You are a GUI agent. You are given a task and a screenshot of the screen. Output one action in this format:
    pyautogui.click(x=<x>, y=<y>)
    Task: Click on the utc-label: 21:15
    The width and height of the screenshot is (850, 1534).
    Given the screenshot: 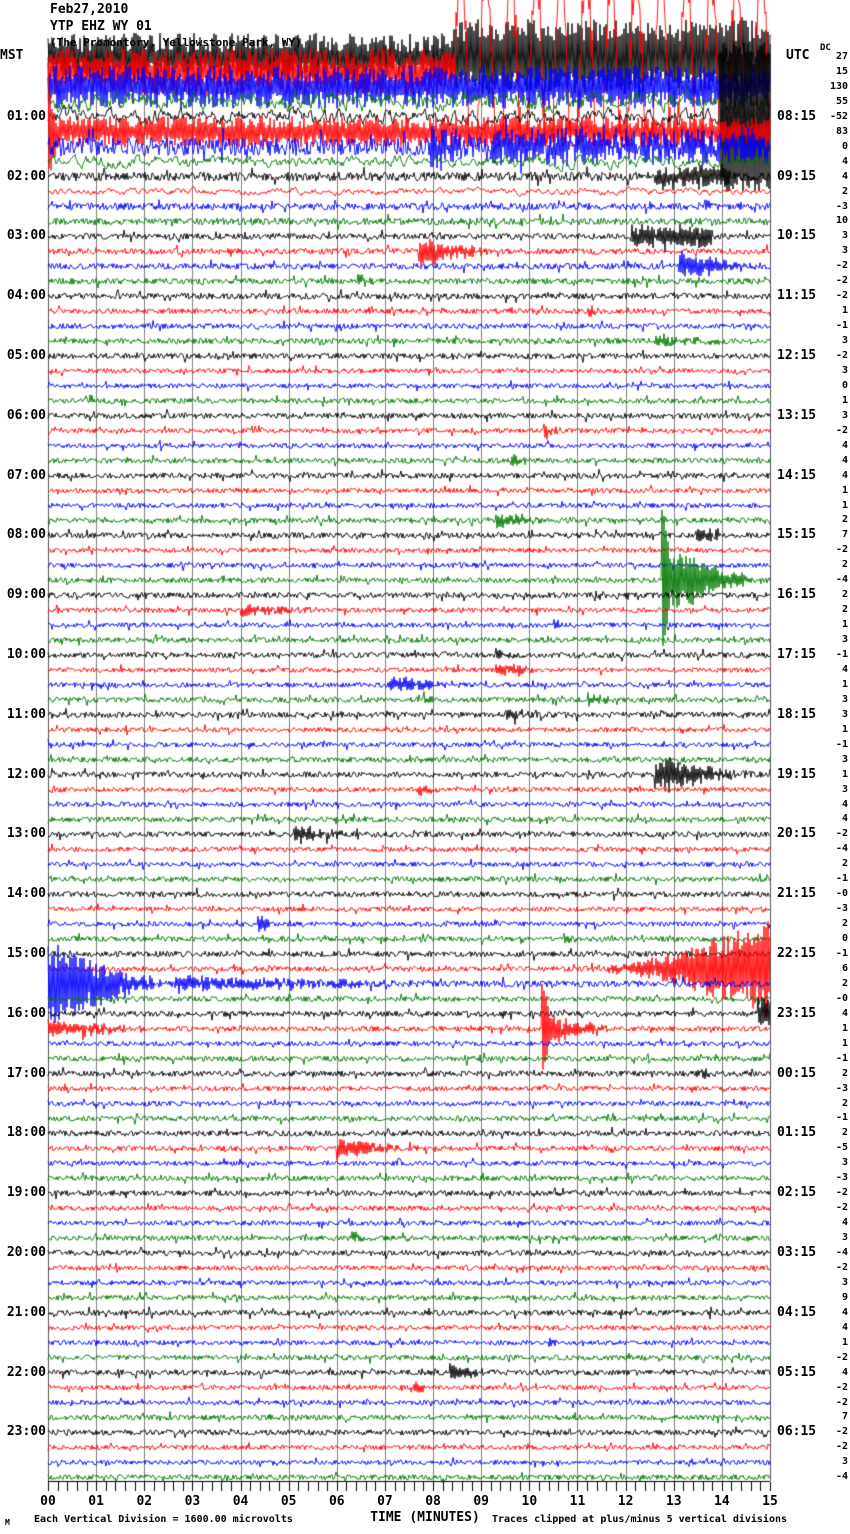 What is the action you would take?
    pyautogui.click(x=797, y=894)
    